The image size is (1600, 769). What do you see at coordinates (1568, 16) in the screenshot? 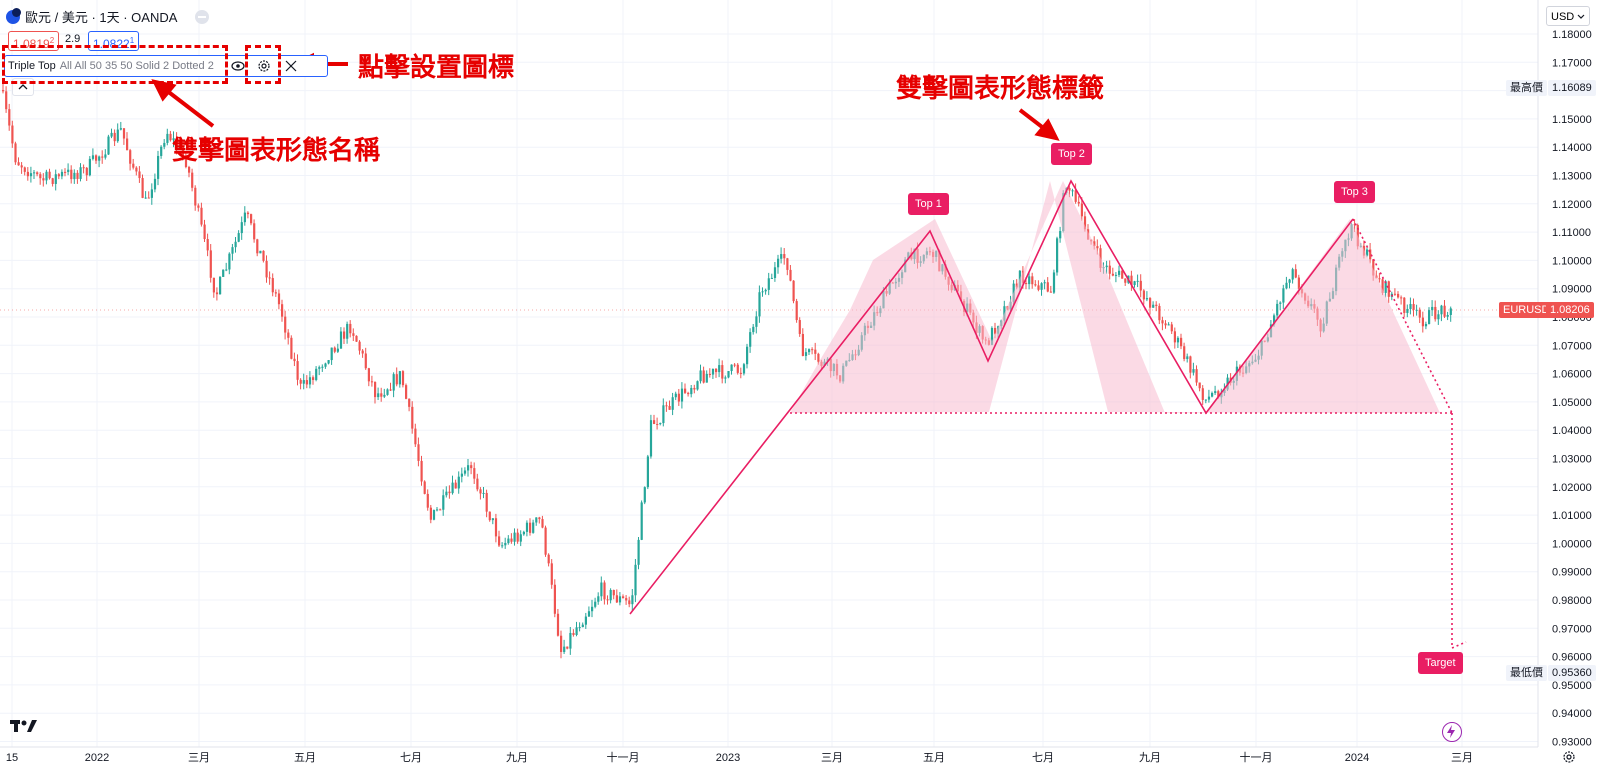
I see `currency-selector: USD` at bounding box center [1568, 16].